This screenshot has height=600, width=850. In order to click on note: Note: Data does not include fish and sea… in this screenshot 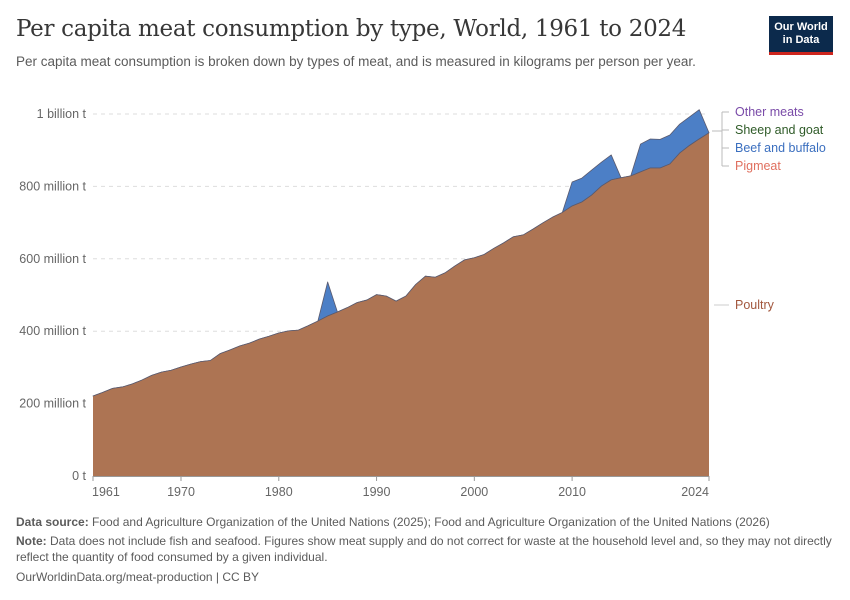, I will do `click(426, 549)`.